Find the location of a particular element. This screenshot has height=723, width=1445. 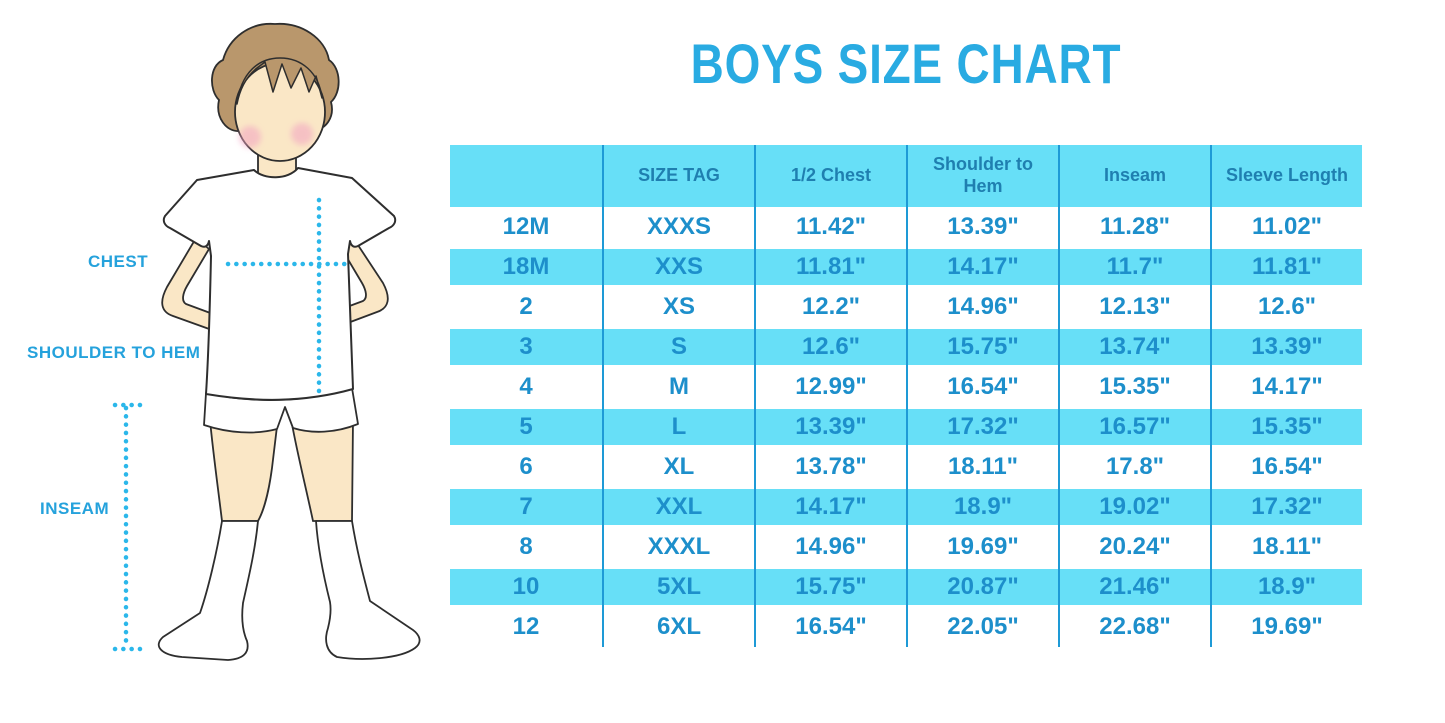

table-row: 18M XXS 11.81" 14.17" 11.7" 11.81" is located at coordinates (906, 267).